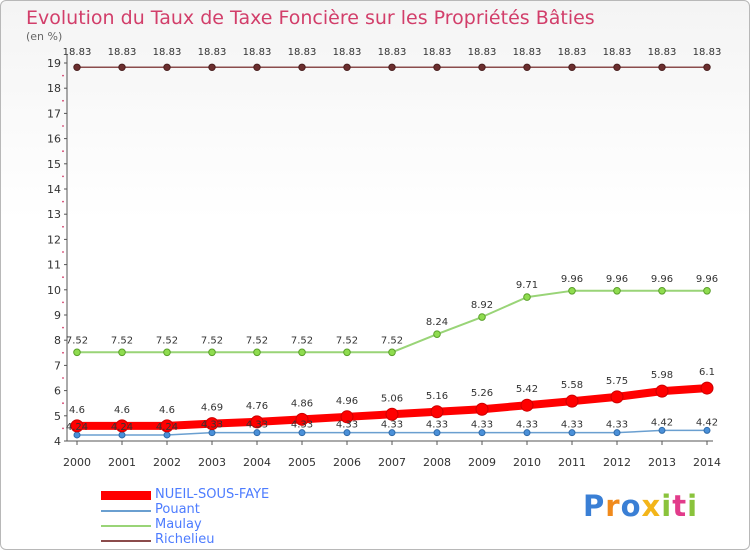 The width and height of the screenshot is (750, 551). What do you see at coordinates (347, 462) in the screenshot?
I see `x-tick-label: 2006` at bounding box center [347, 462].